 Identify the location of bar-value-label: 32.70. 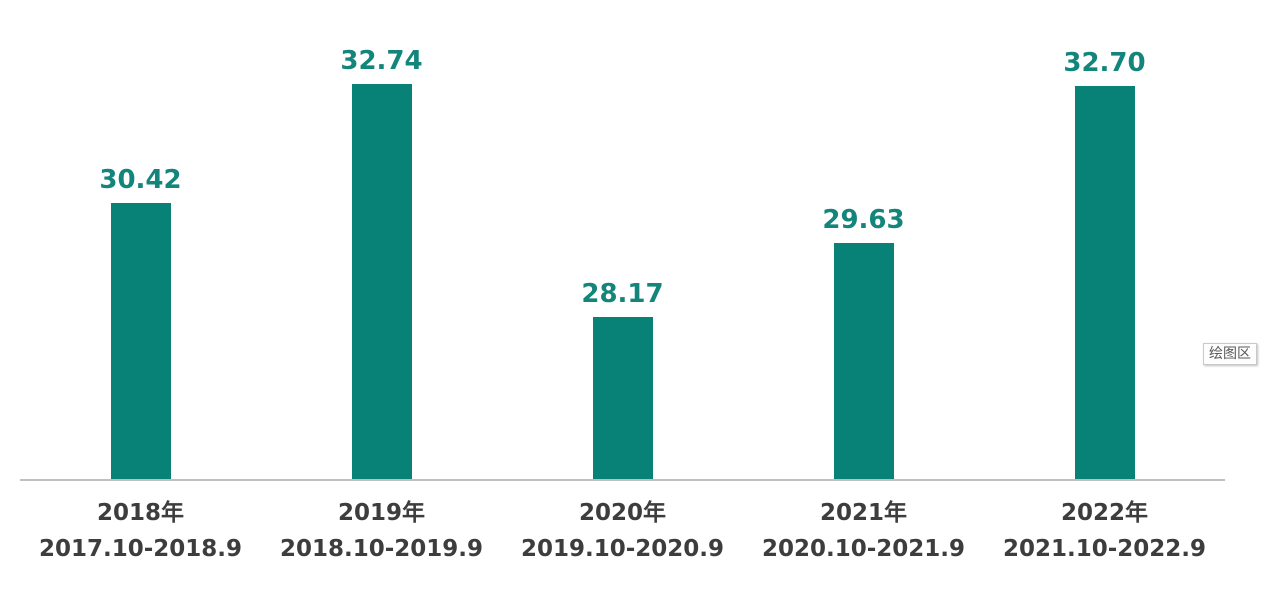
(1104, 63).